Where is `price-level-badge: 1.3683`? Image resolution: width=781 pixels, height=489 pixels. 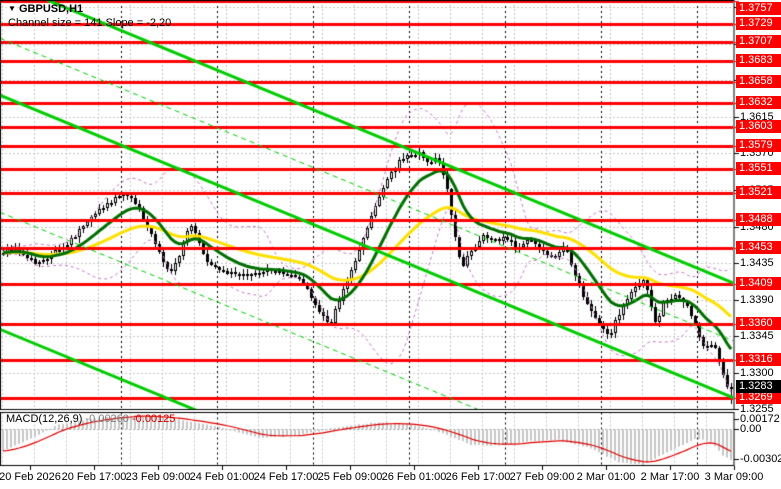 price-level-badge: 1.3683 is located at coordinates (758, 60).